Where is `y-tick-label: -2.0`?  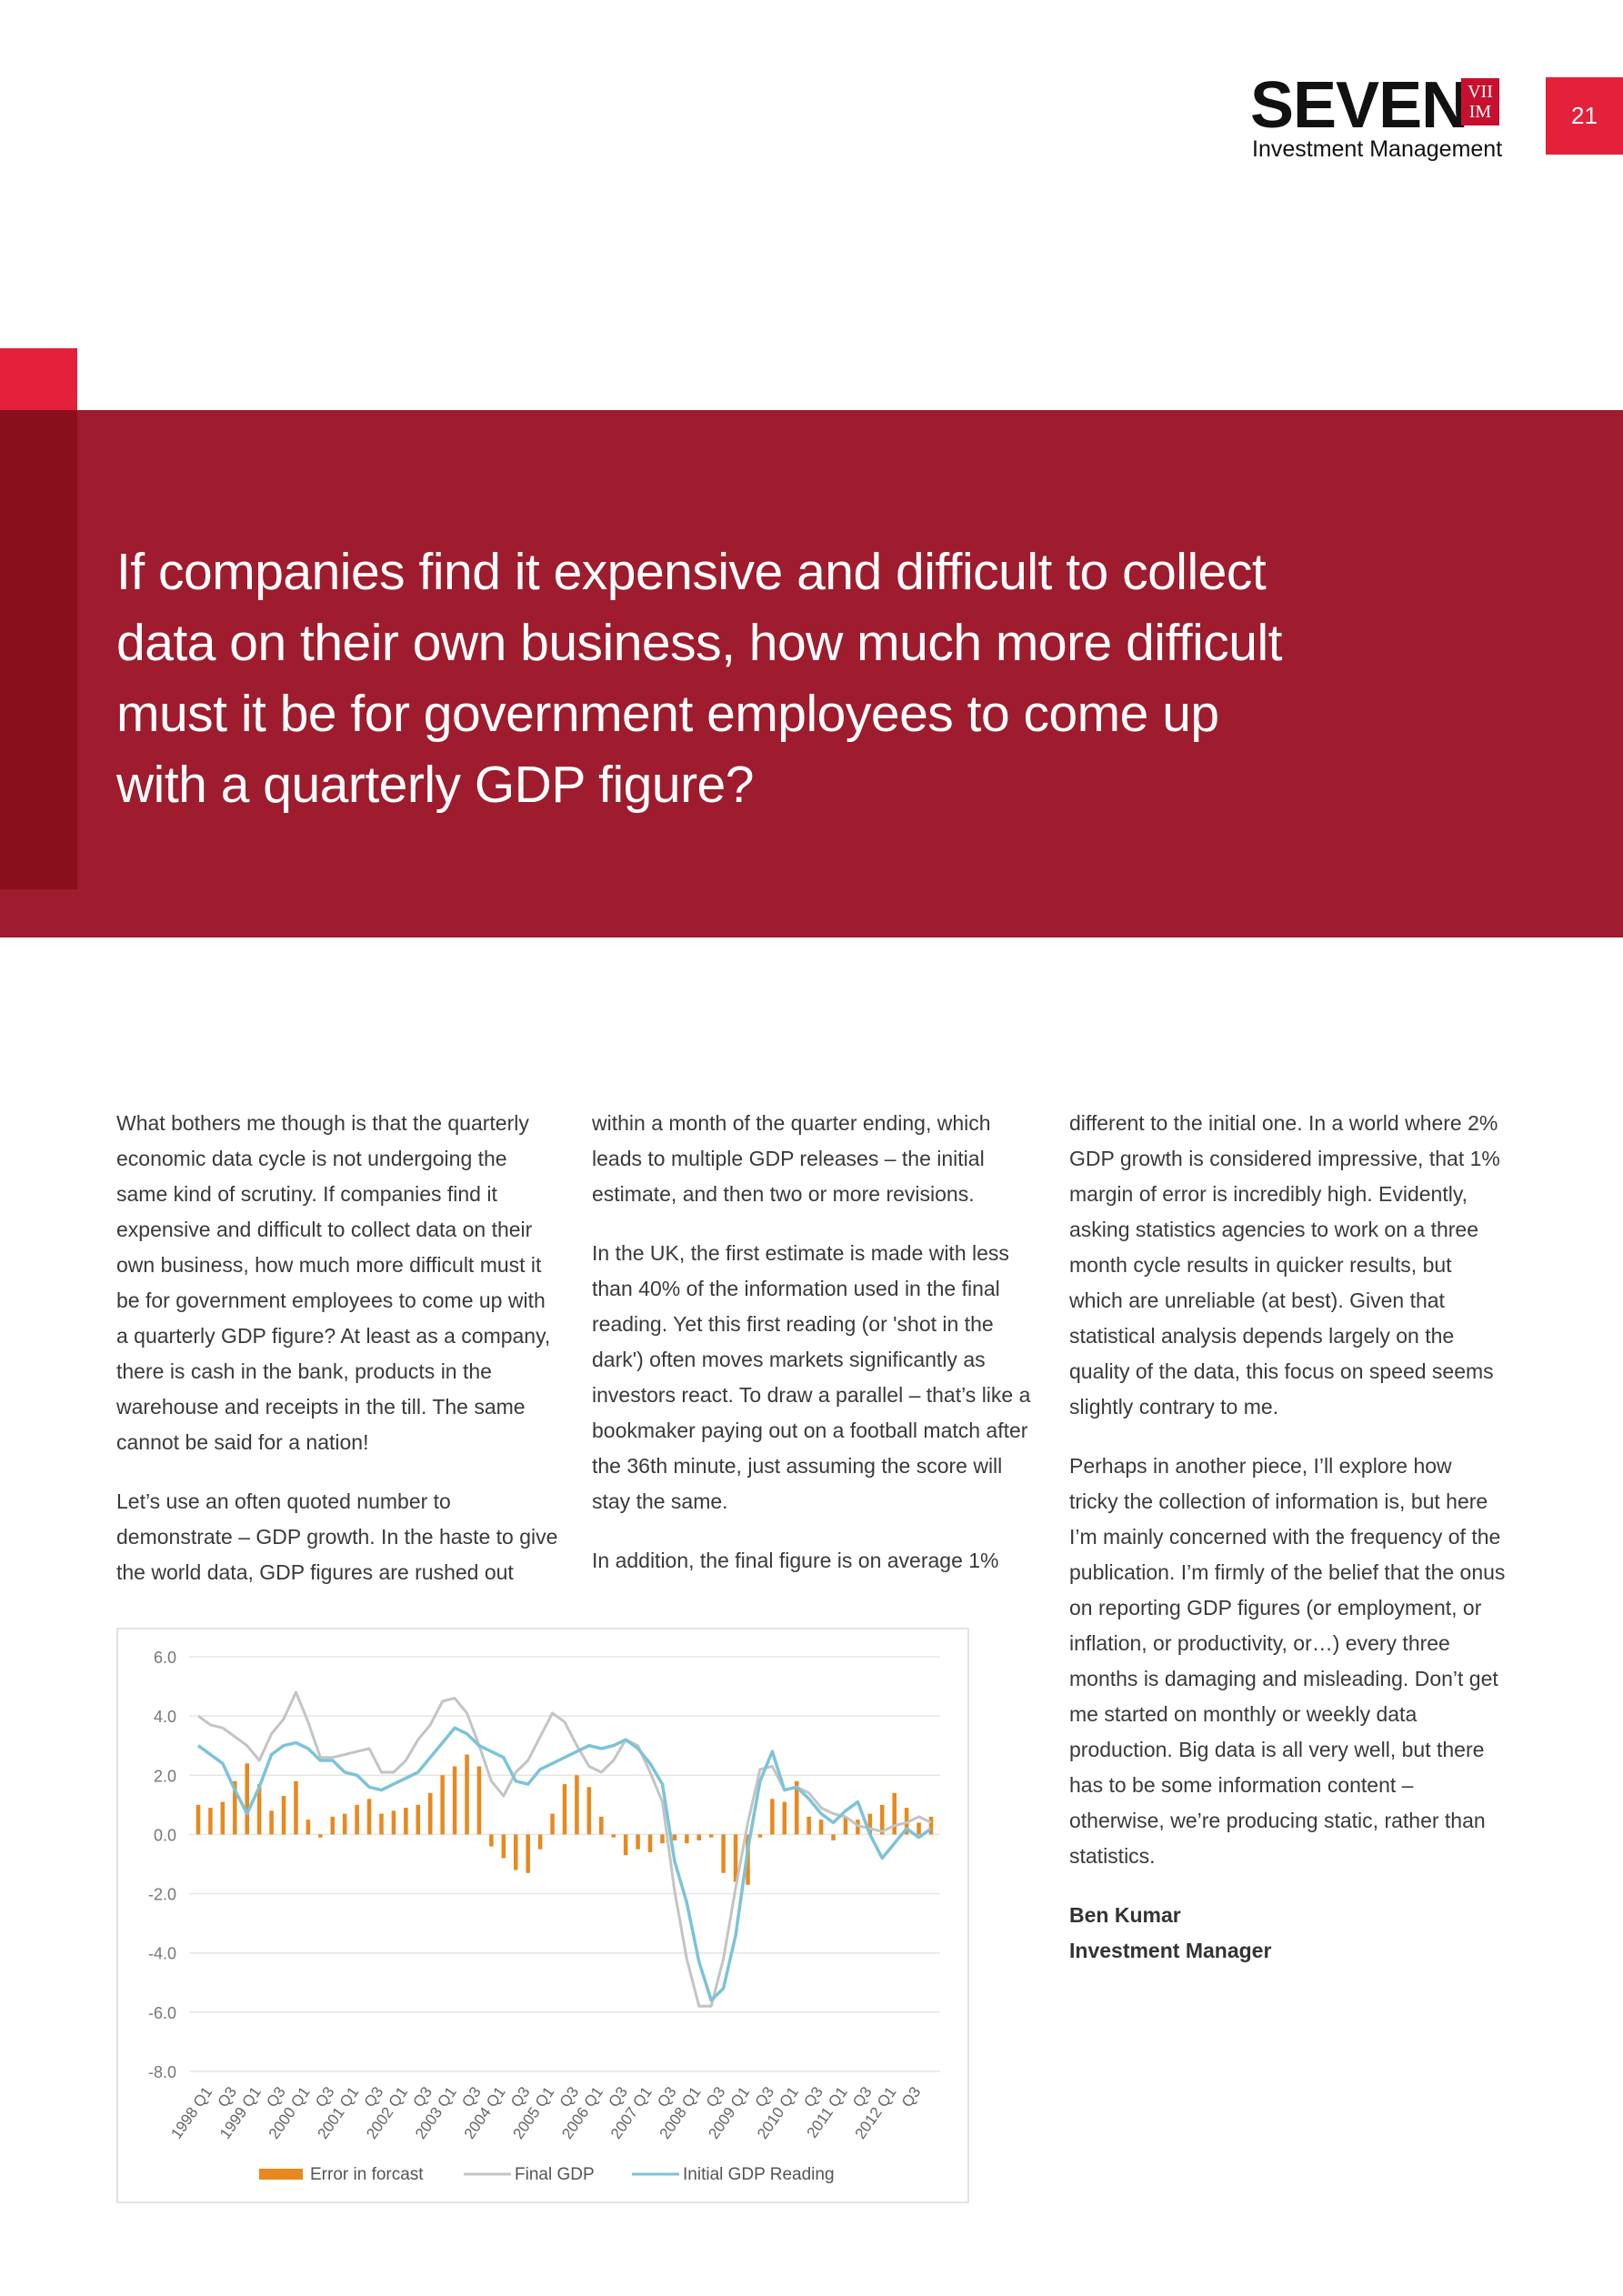
y-tick-label: -2.0 is located at coordinates (162, 1895).